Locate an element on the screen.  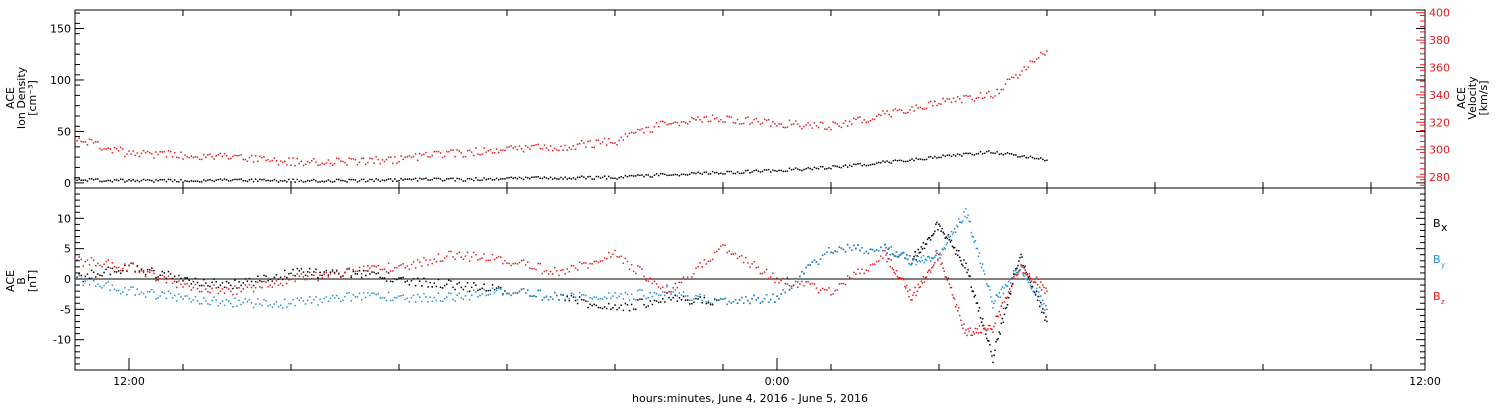
top-left-tick-label: 100 is located at coordinates (60, 80).